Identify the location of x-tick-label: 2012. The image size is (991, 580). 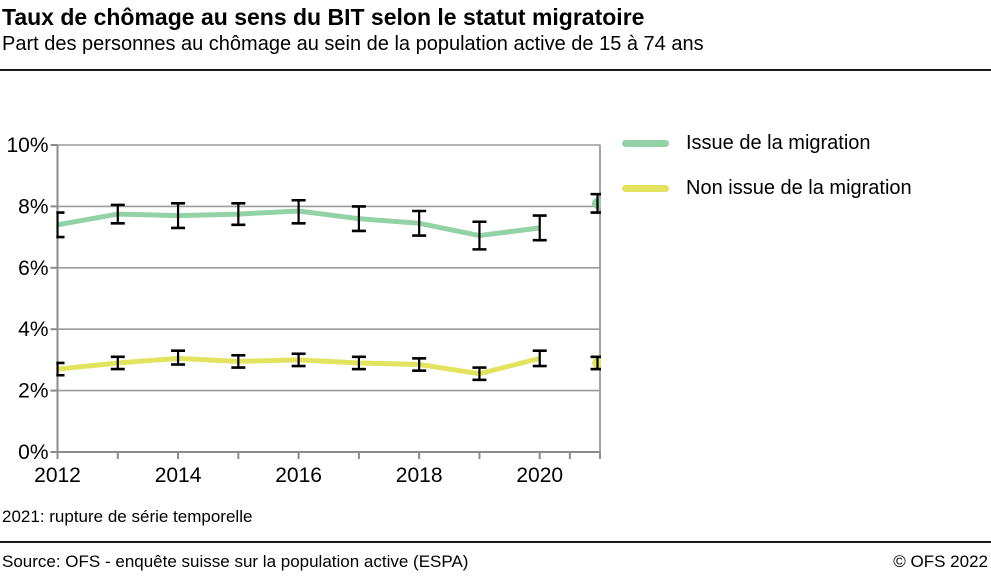
(57, 475).